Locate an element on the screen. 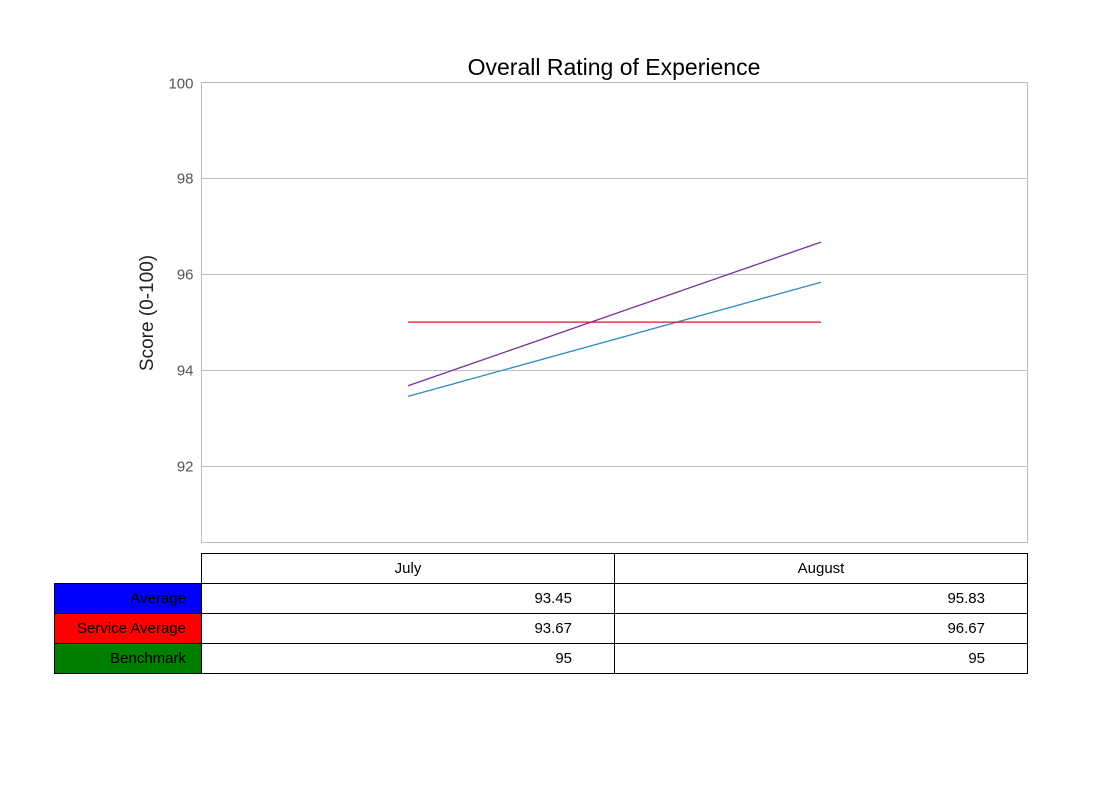 This screenshot has height=800, width=1100. table-cell: 93.45 is located at coordinates (408, 598).